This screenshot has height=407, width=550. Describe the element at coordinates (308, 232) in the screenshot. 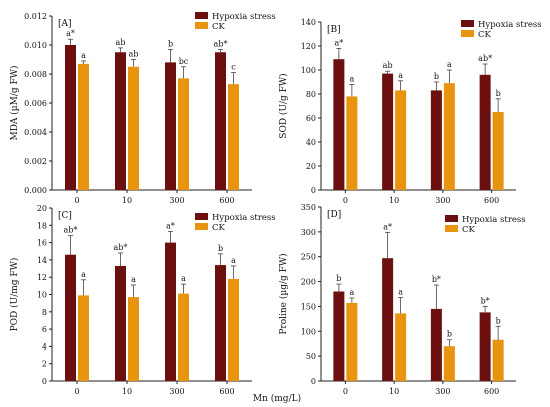

I see `y-tick-label: 300` at that location.